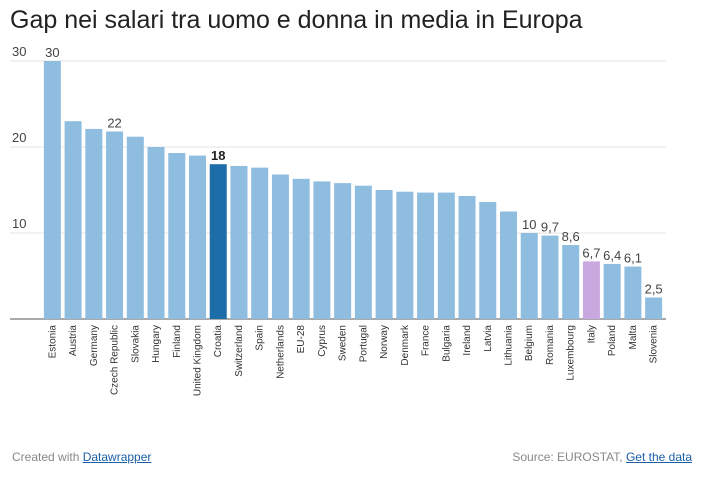 The height and width of the screenshot is (479, 720). Describe the element at coordinates (633, 292) in the screenshot. I see `bar-malta` at that location.